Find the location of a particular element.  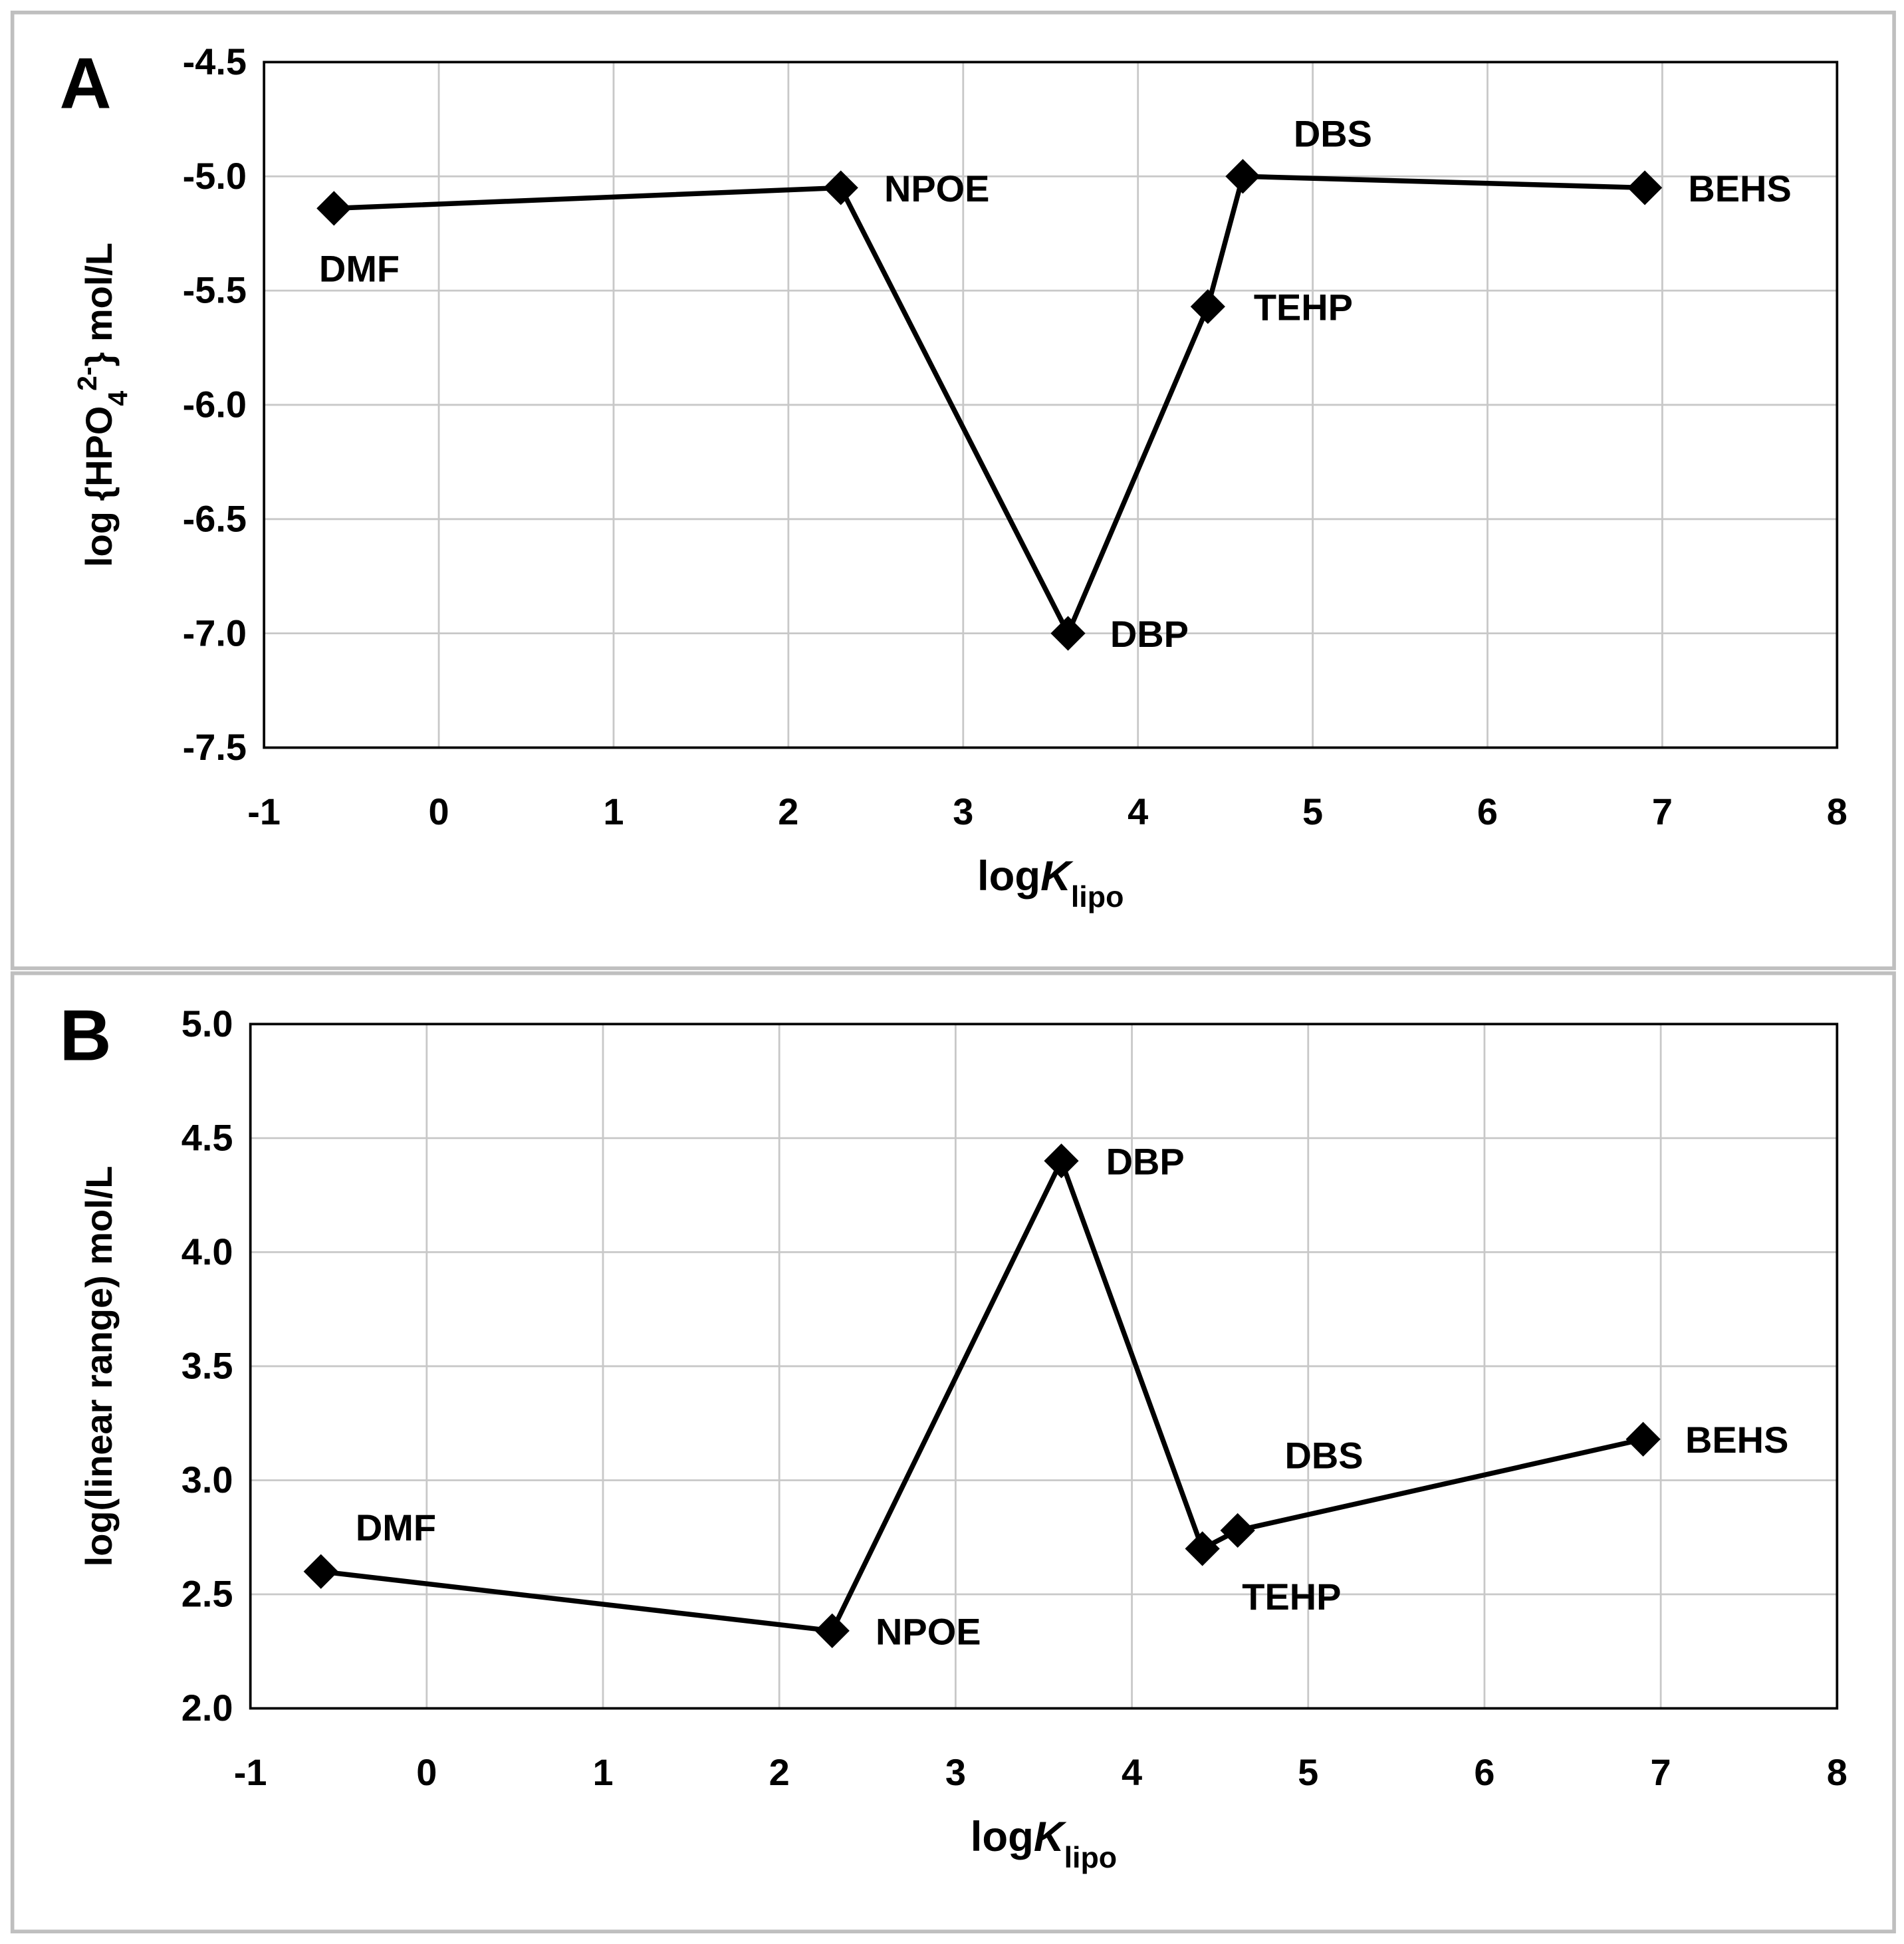

y-axis-label: log {HPO42-} mol/L is located at coordinates (102, 405).